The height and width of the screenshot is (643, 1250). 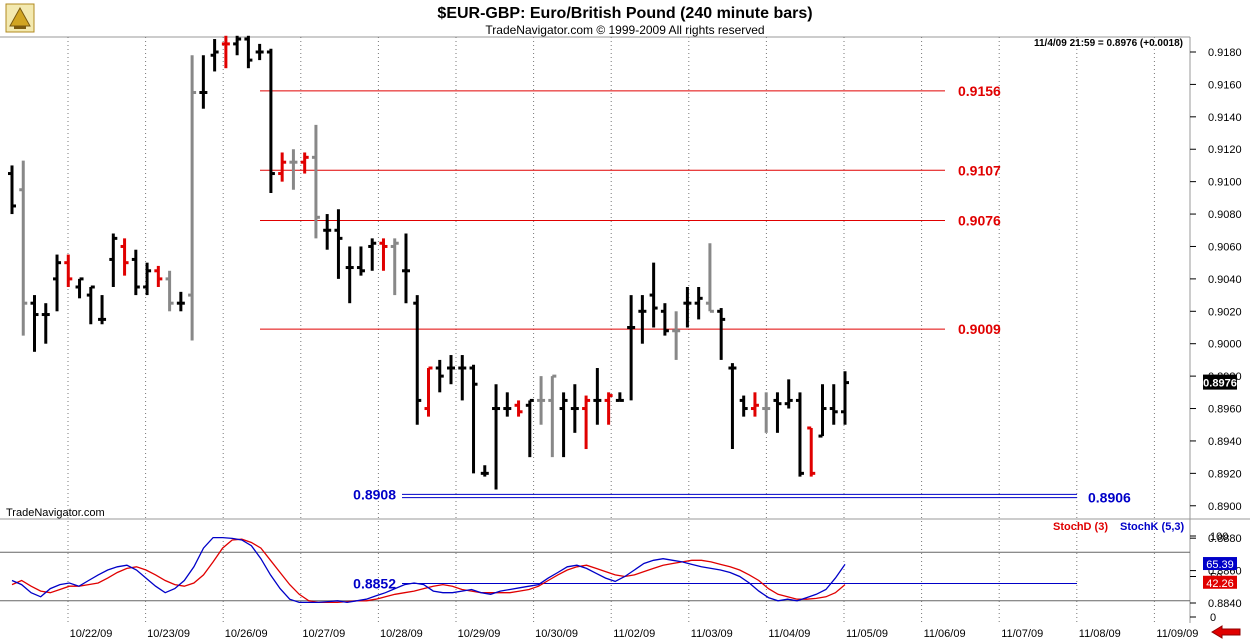 I want to click on date-tick-label: 10/30/09, so click(x=556, y=634).